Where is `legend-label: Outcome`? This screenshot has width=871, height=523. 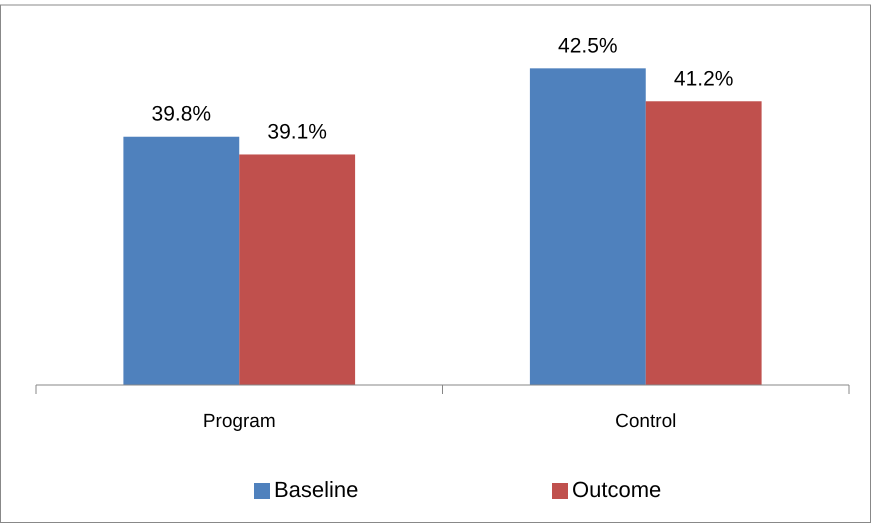
legend-label: Outcome is located at coordinates (617, 489).